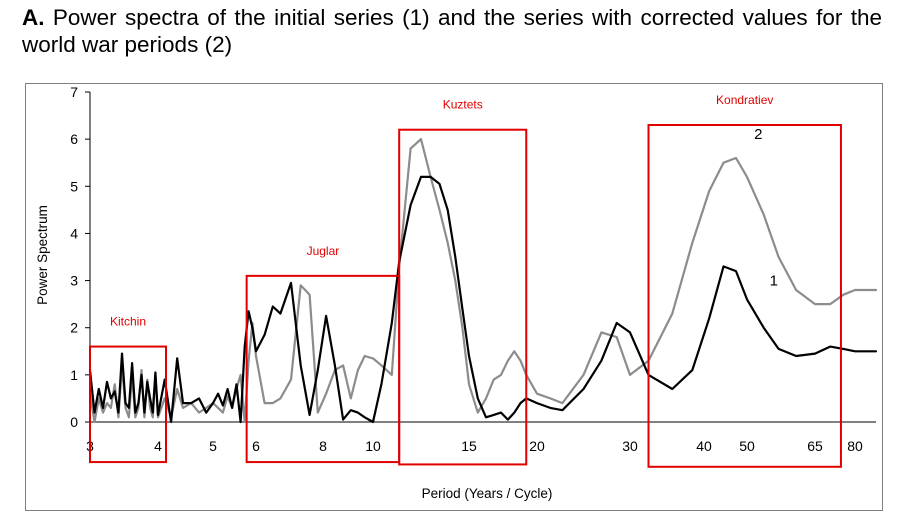  I want to click on x-tick-label: 30, so click(630, 446).